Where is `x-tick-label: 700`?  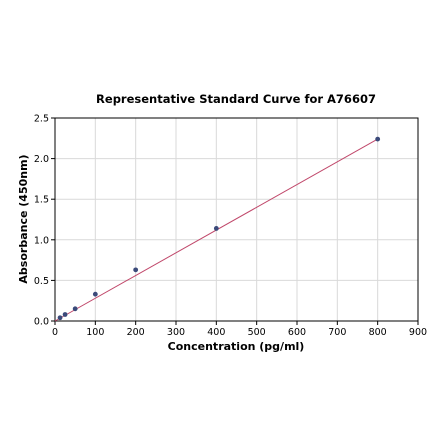
x-tick-label: 700 is located at coordinates (337, 332).